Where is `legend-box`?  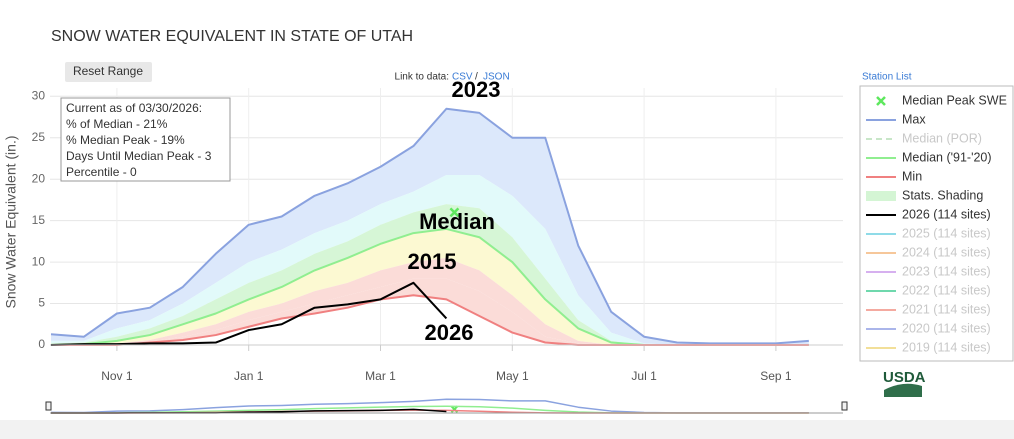 legend-box is located at coordinates (936, 223).